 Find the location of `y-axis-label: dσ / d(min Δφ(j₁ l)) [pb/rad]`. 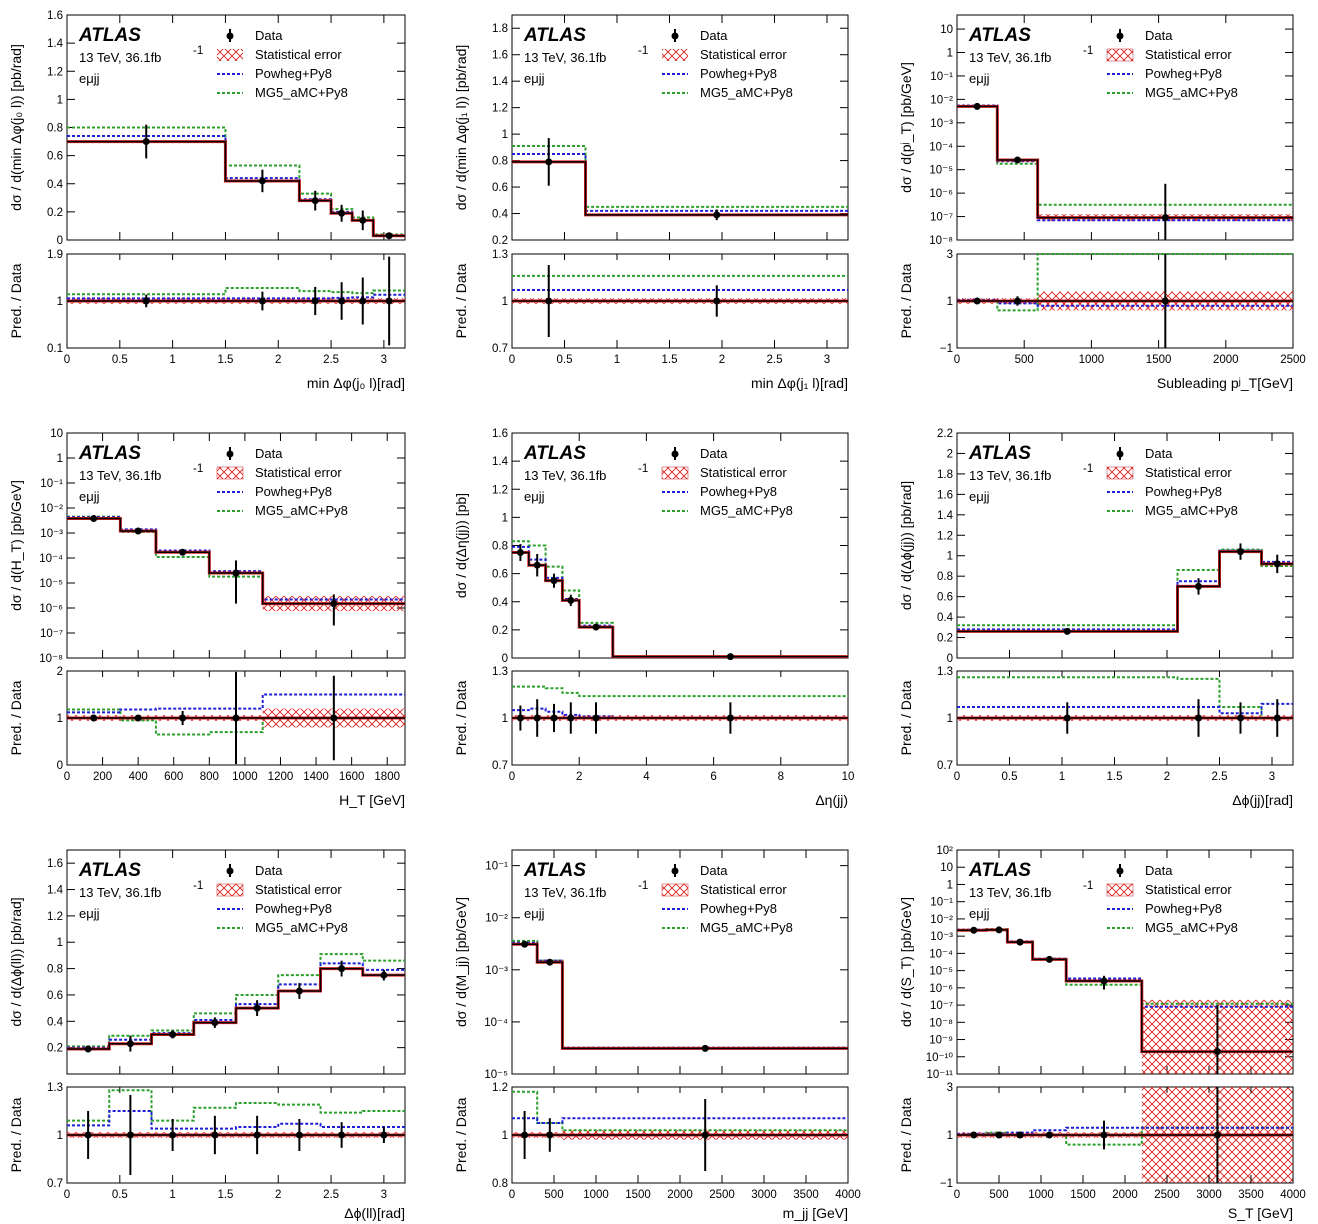

y-axis-label: dσ / d(min Δφ(j₁ l)) [pb/rad] is located at coordinates (461, 128).